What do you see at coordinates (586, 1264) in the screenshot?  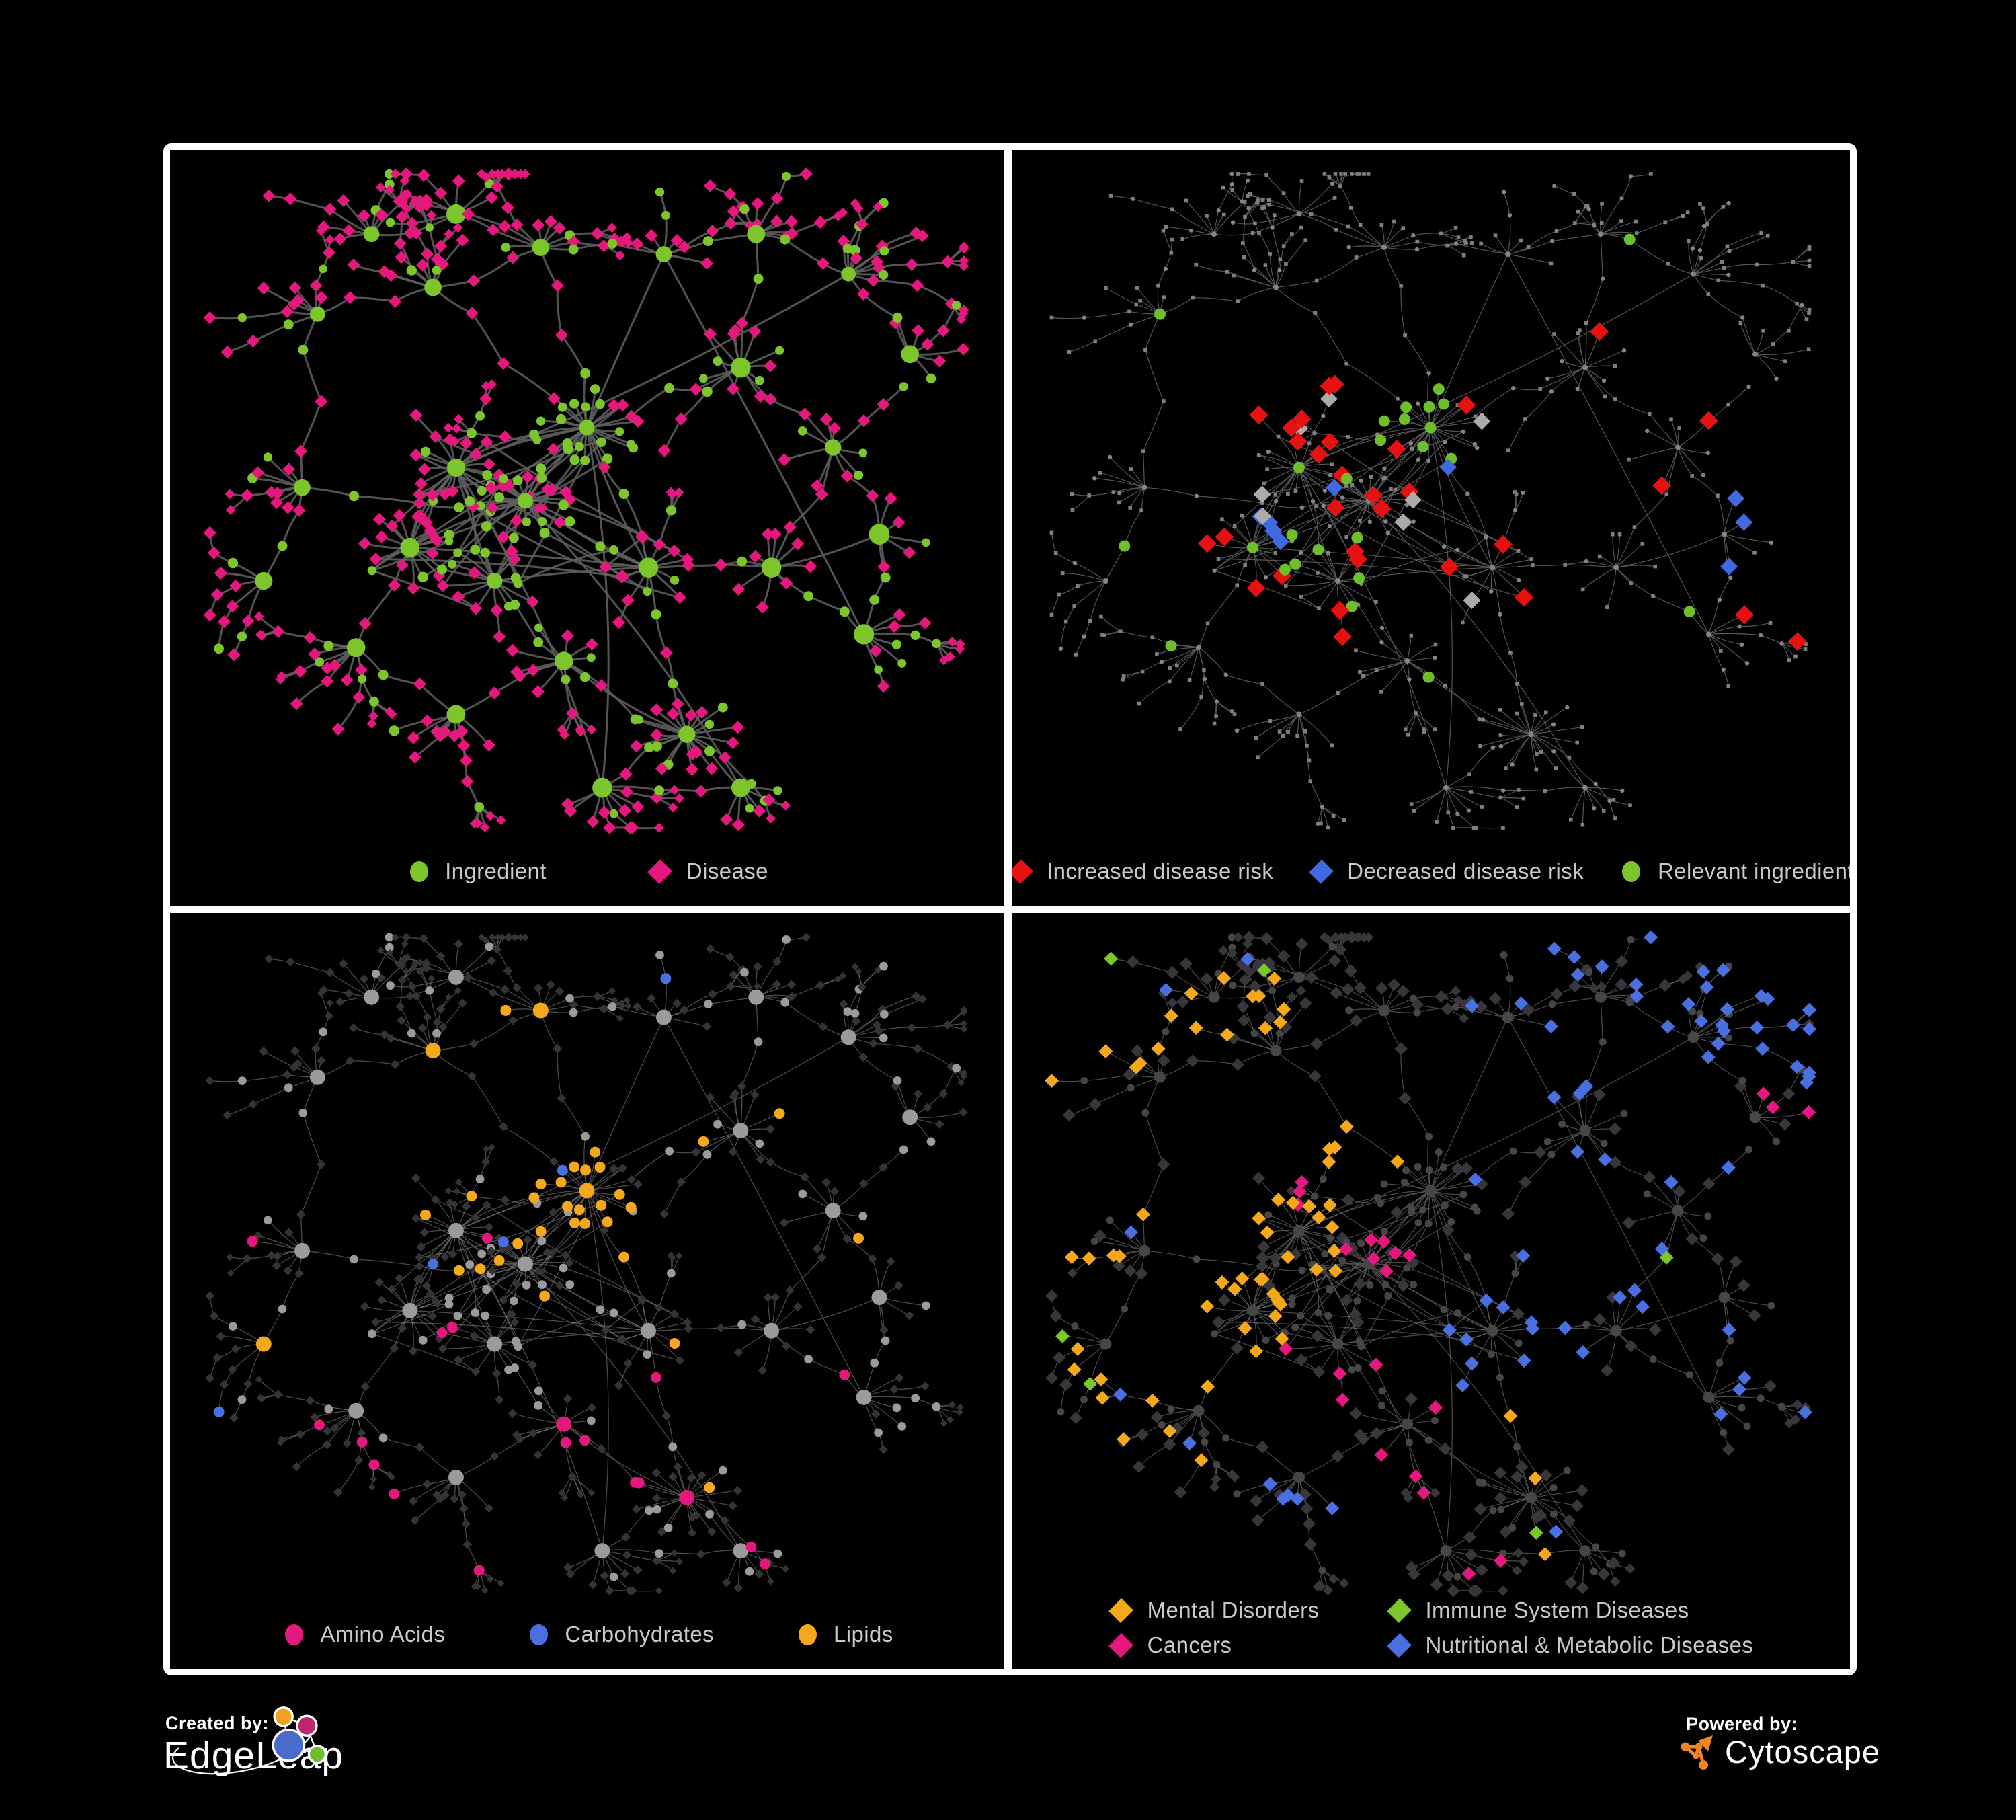 I see `network-macronutrient-classes` at bounding box center [586, 1264].